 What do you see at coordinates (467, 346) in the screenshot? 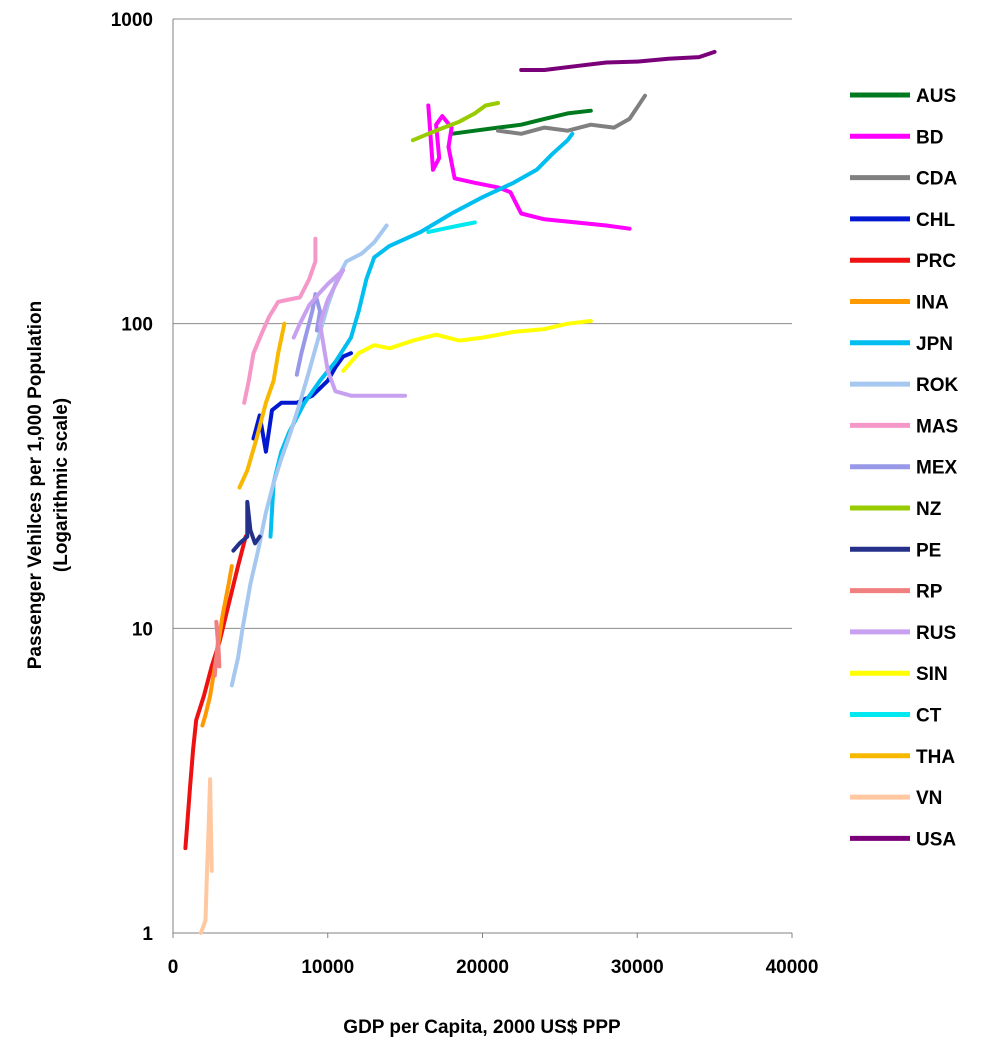
I see `series-line-sin` at bounding box center [467, 346].